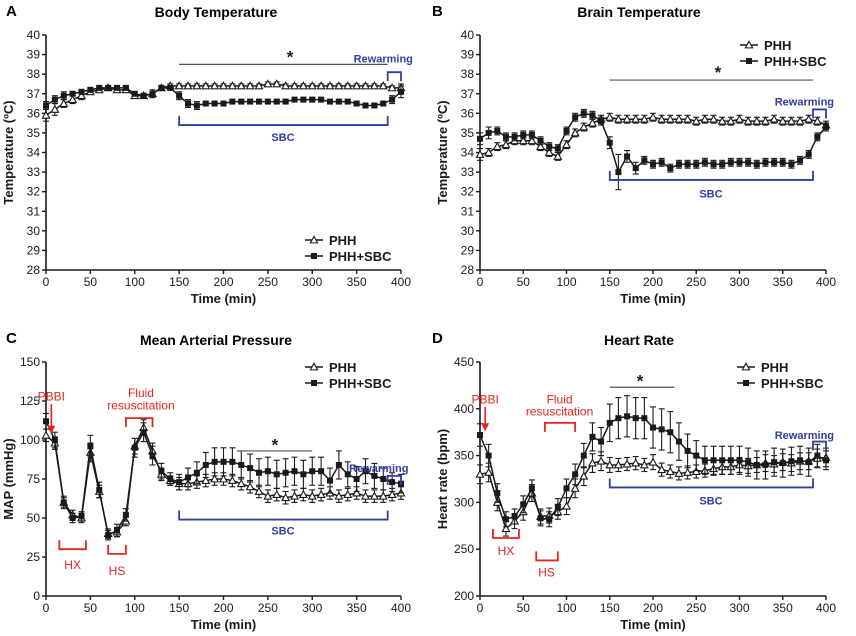 Image resolution: width=856 pixels, height=636 pixels. Describe the element at coordinates (560, 399) in the screenshot. I see `annotation-label: Fluid` at that location.